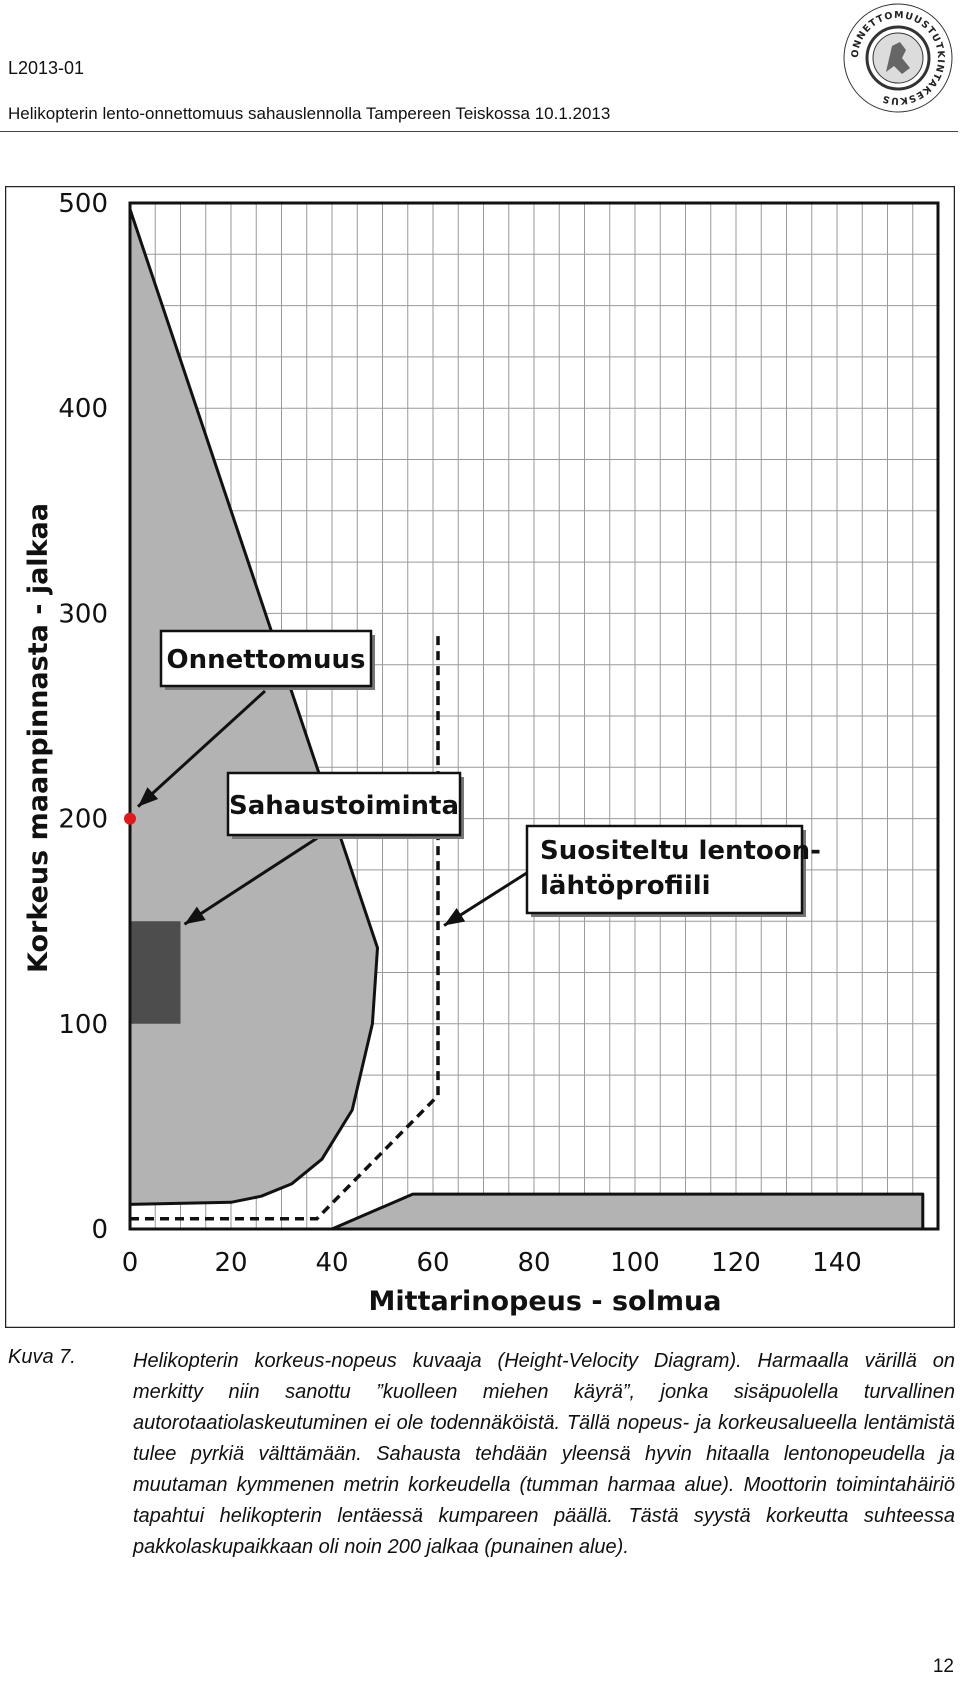 Image resolution: width=960 pixels, height=1689 pixels. What do you see at coordinates (479, 131) in the screenshot?
I see `header-divider` at bounding box center [479, 131].